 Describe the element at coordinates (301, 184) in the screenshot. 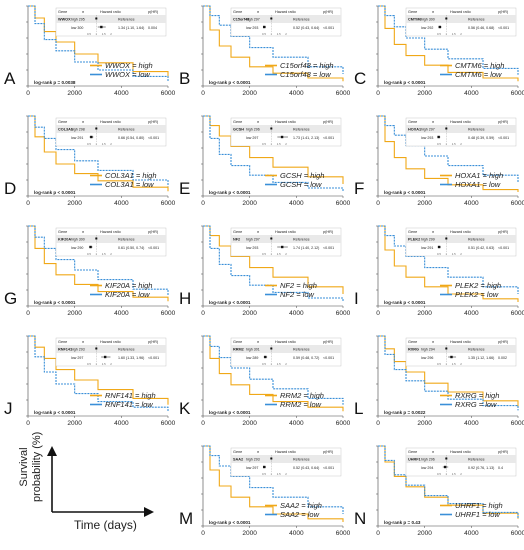

I see `legend-label: GCSH = low` at that location.